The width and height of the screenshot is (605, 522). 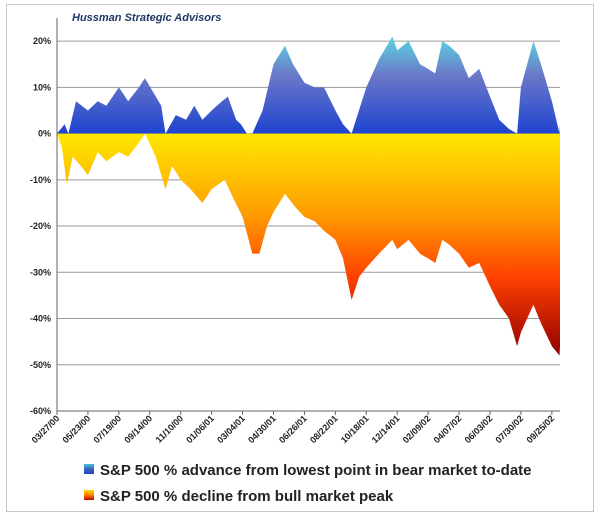 I want to click on y-tick-label: -30%, so click(x=40, y=272).